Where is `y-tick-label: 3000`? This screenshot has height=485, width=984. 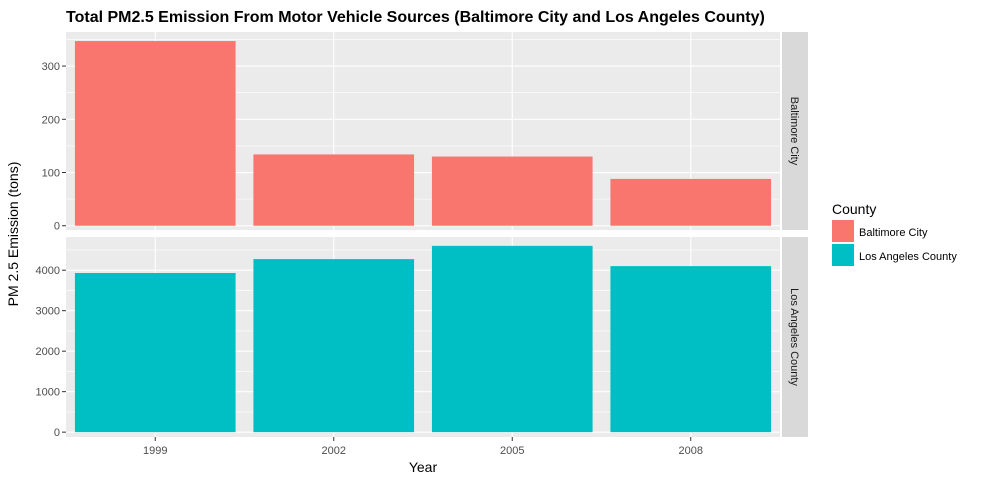 y-tick-label: 3000 is located at coordinates (48, 312).